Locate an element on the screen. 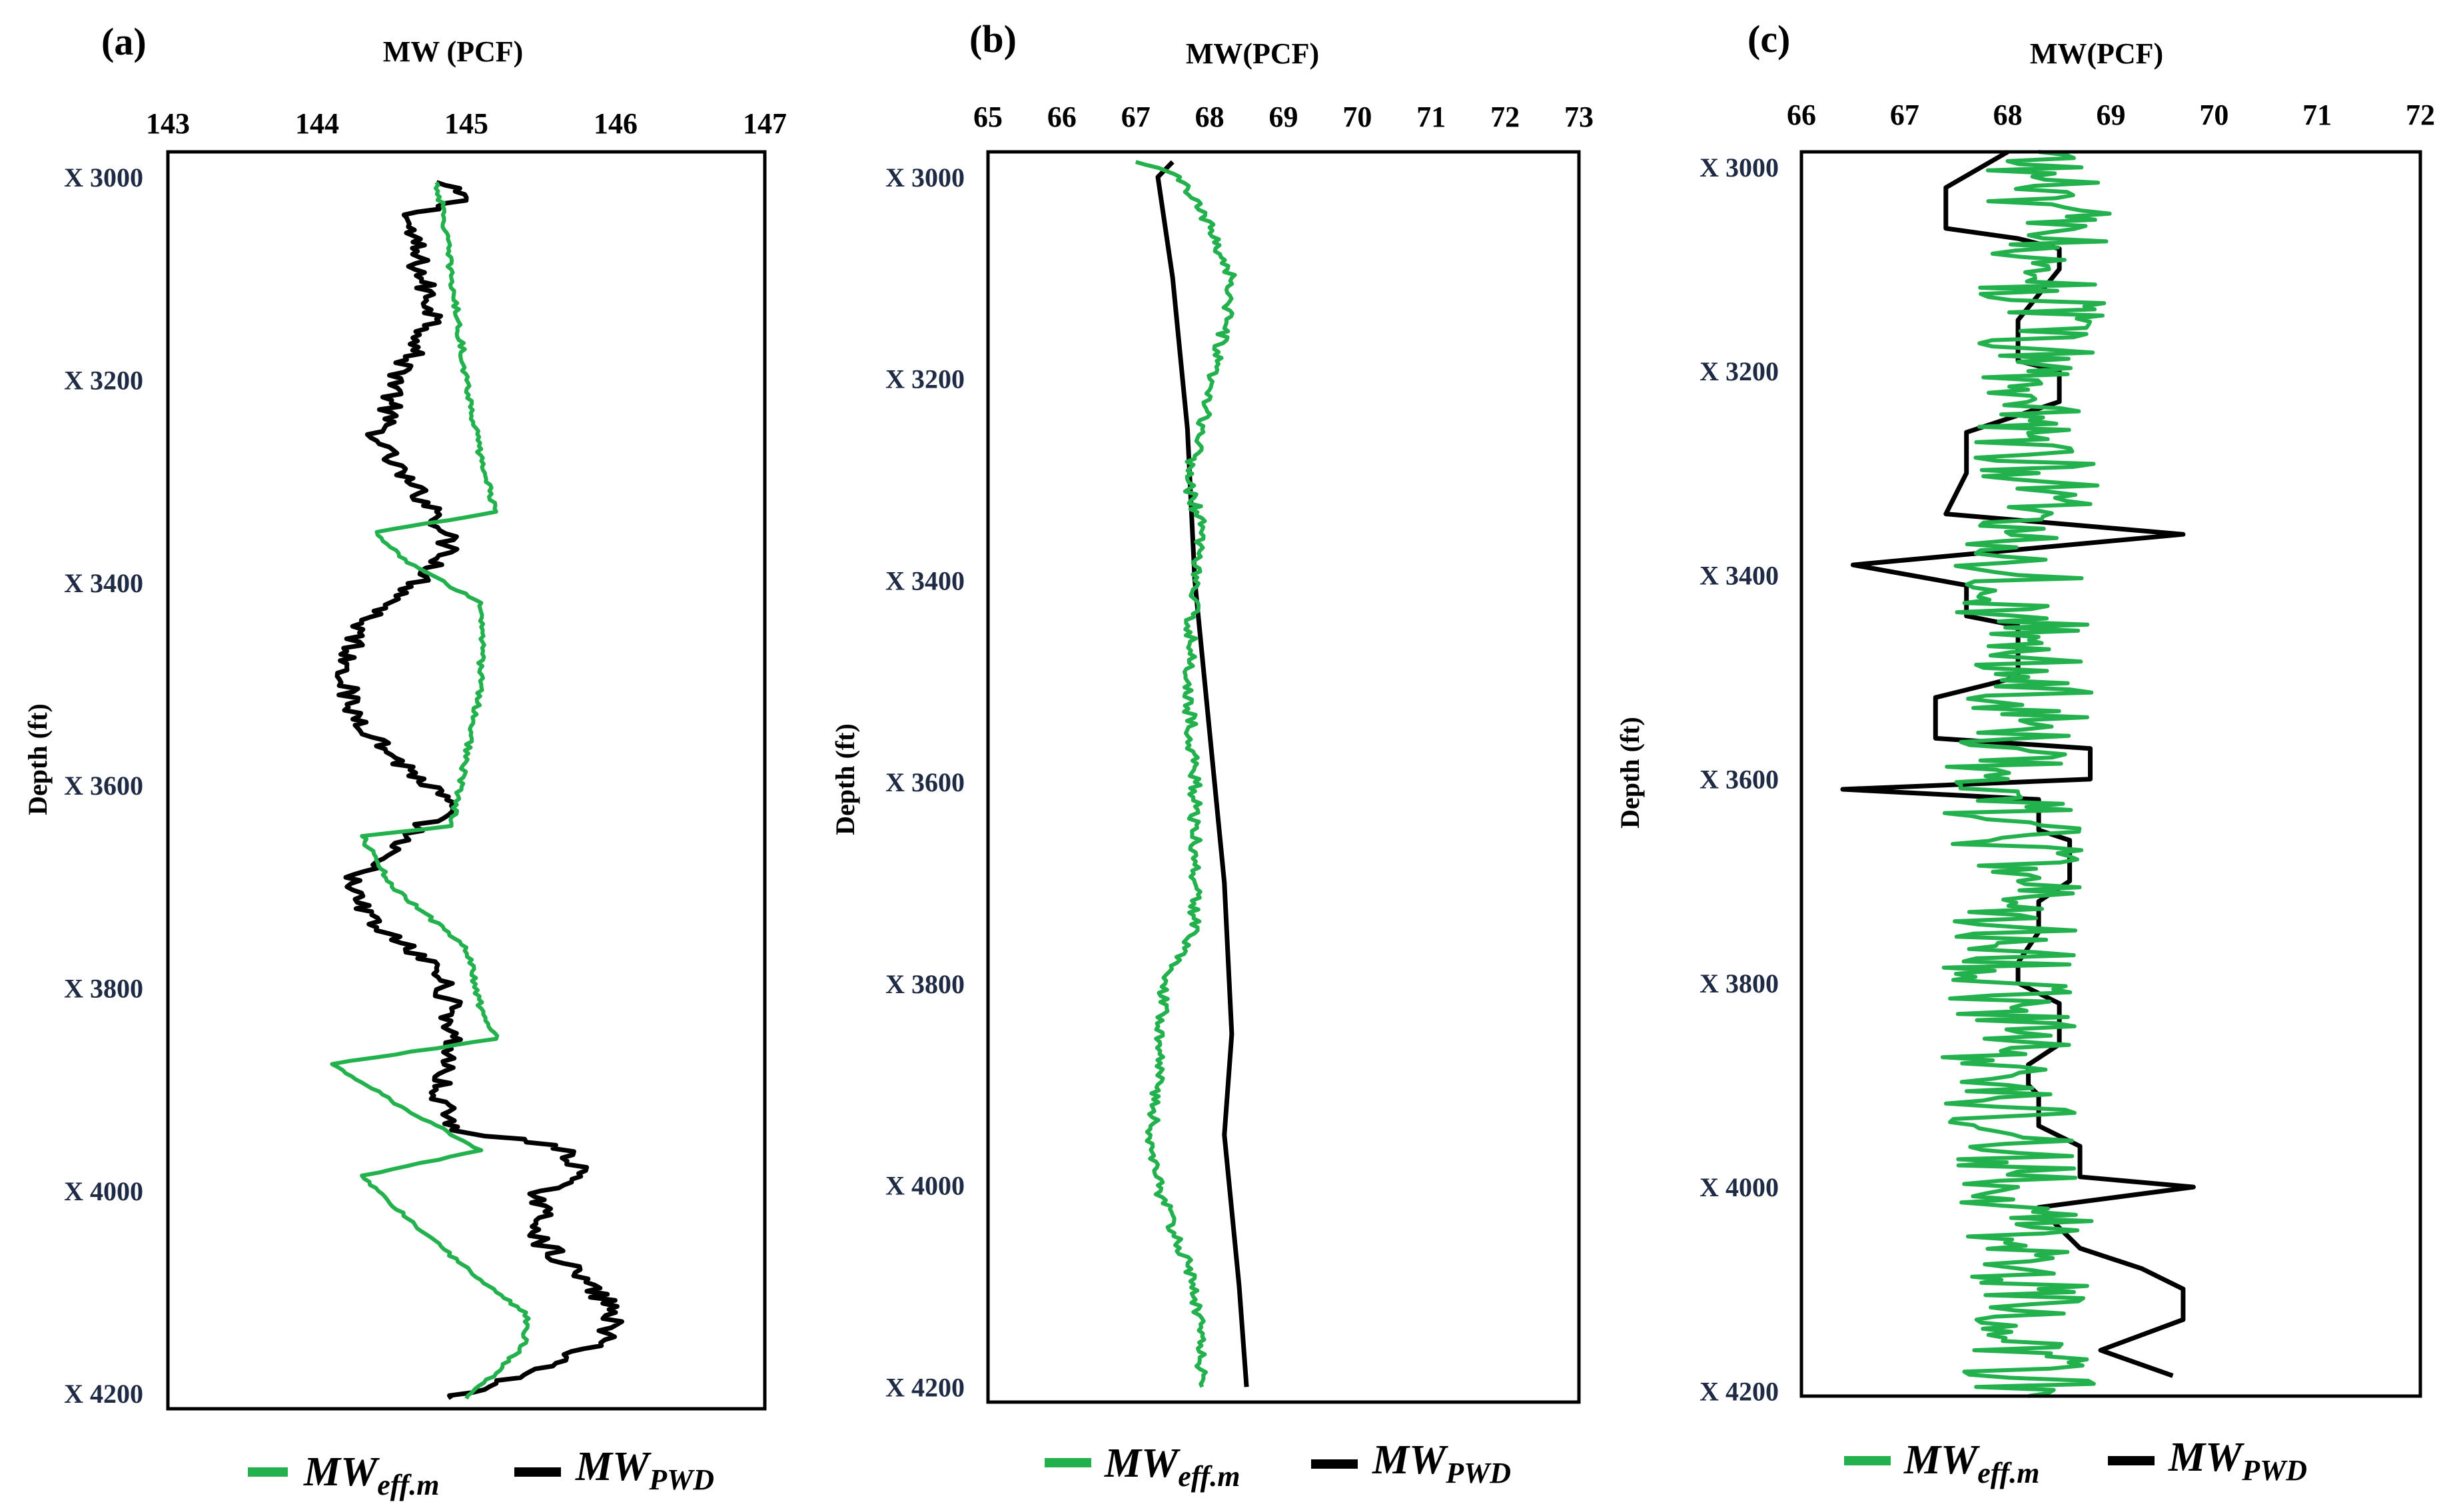 Image resolution: width=2445 pixels, height=1512 pixels. x-tick-label: 65 is located at coordinates (988, 117).